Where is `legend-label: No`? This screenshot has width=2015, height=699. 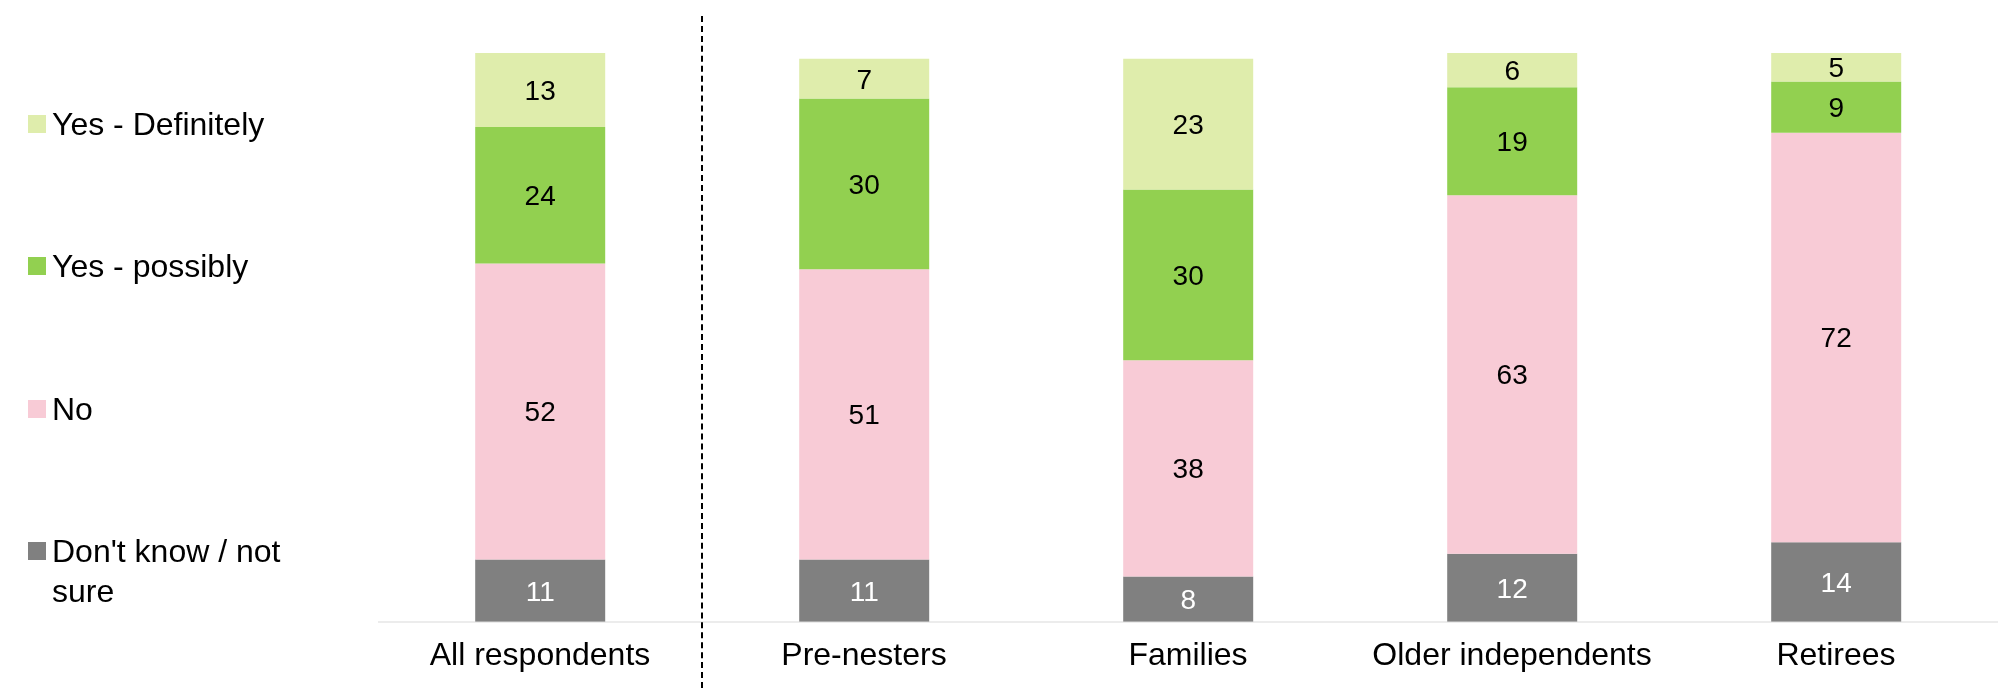
legend-label: No is located at coordinates (72, 409).